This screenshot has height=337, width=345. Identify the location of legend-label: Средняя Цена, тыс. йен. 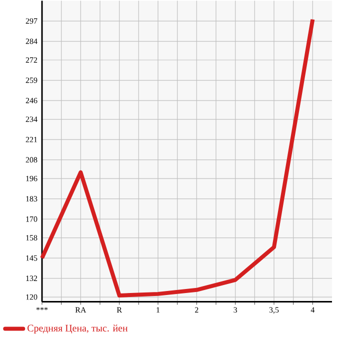
(78, 329).